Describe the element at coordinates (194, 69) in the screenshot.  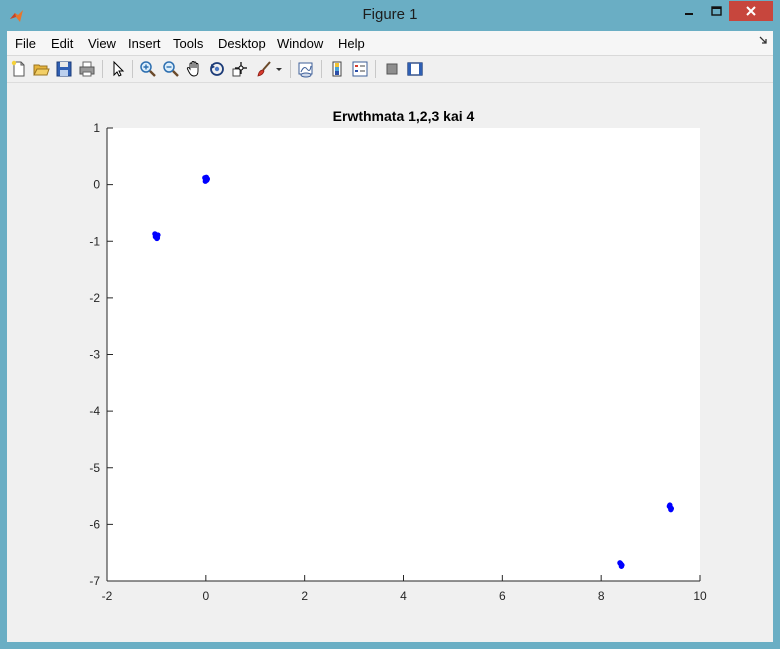
I see `pan-icon` at that location.